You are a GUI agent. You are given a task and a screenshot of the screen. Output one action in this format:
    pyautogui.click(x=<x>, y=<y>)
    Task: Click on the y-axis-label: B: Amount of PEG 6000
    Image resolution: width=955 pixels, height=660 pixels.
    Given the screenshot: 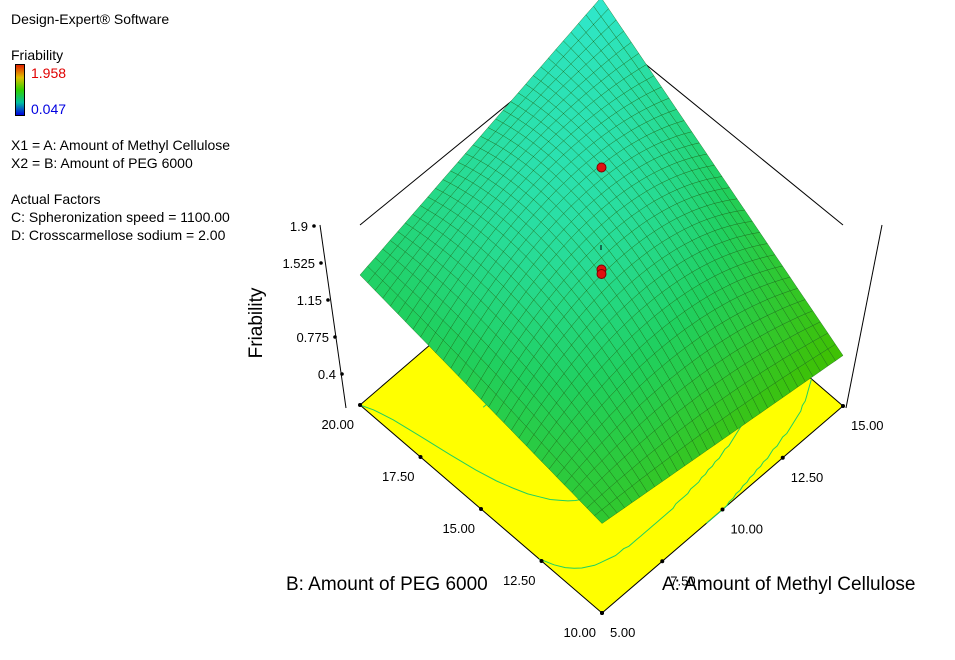 What is the action you would take?
    pyautogui.click(x=387, y=584)
    